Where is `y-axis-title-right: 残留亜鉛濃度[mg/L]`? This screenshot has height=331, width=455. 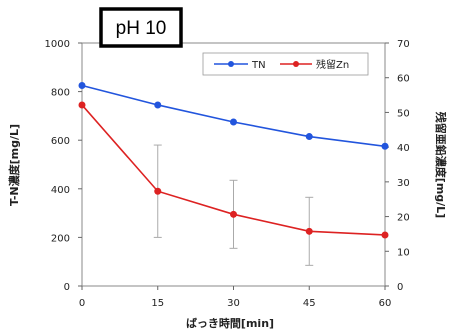
y-axis-title-right: 残留亜鉛濃度[mg/L] is located at coordinates (441, 165).